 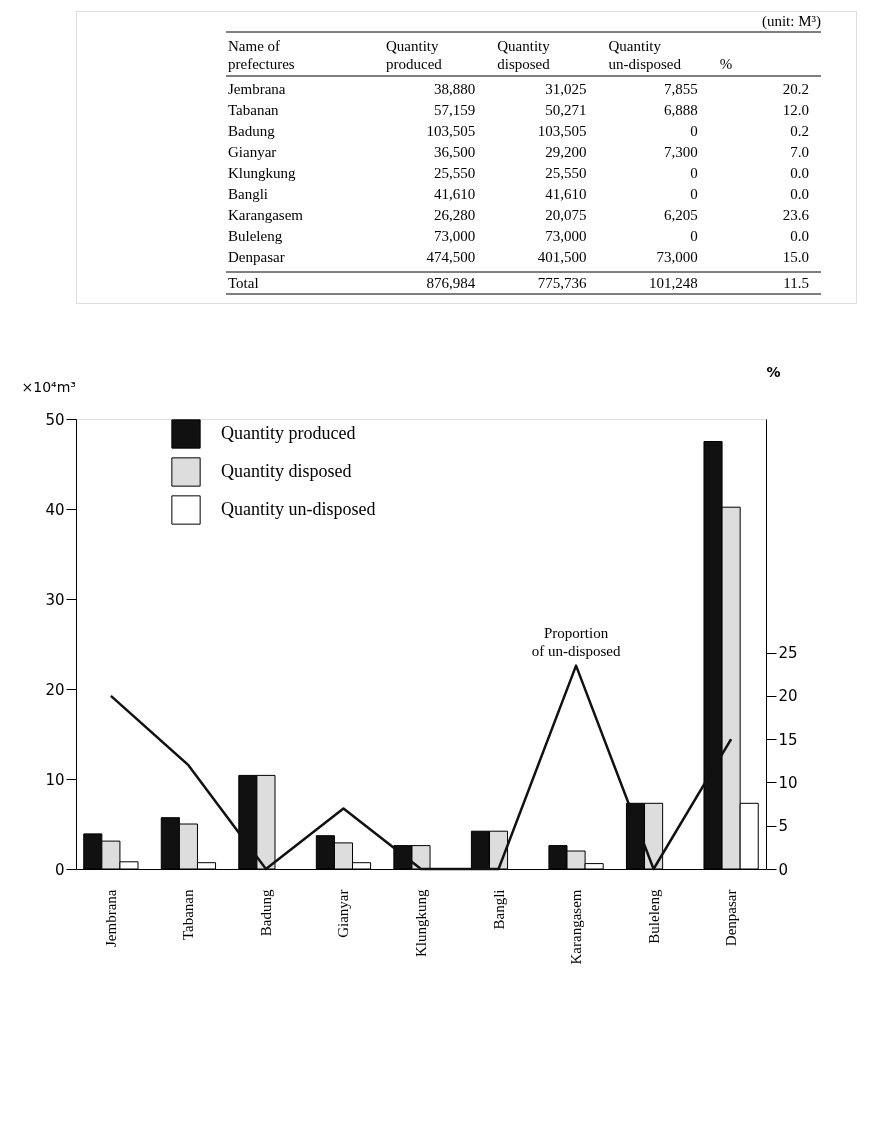 What do you see at coordinates (562, 257) in the screenshot?
I see `text: 401,500` at bounding box center [562, 257].